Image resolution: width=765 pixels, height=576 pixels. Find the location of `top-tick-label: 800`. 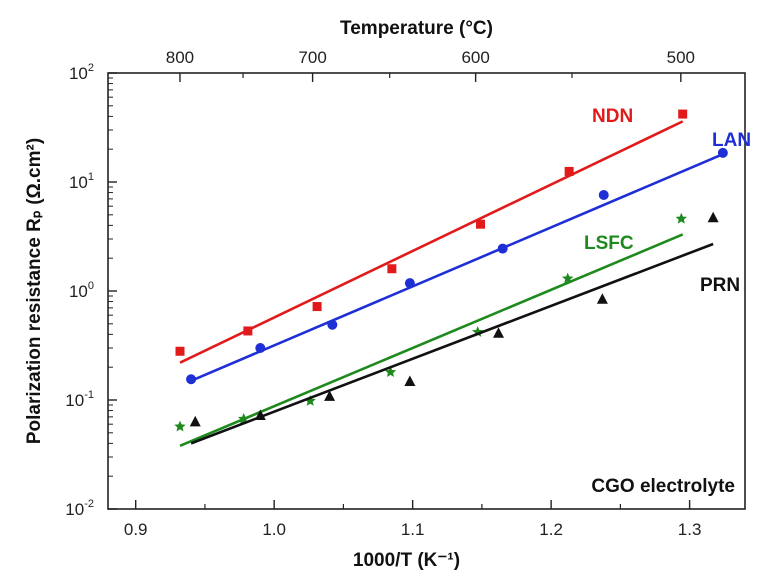

top-tick-label: 800 is located at coordinates (180, 57).